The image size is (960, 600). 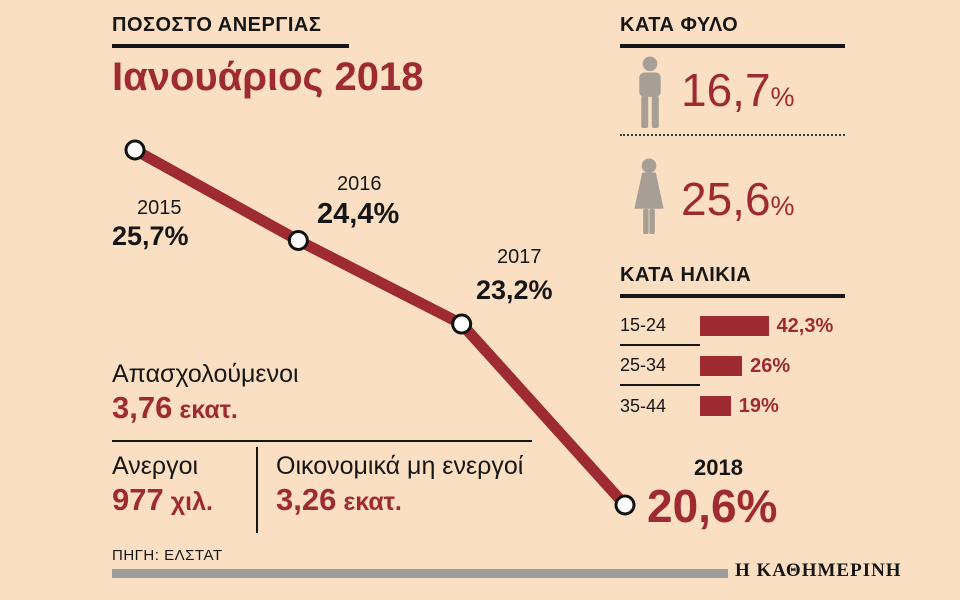 I want to click on inactive-label: Οικονομικά μη ενεργοί, so click(x=400, y=466).